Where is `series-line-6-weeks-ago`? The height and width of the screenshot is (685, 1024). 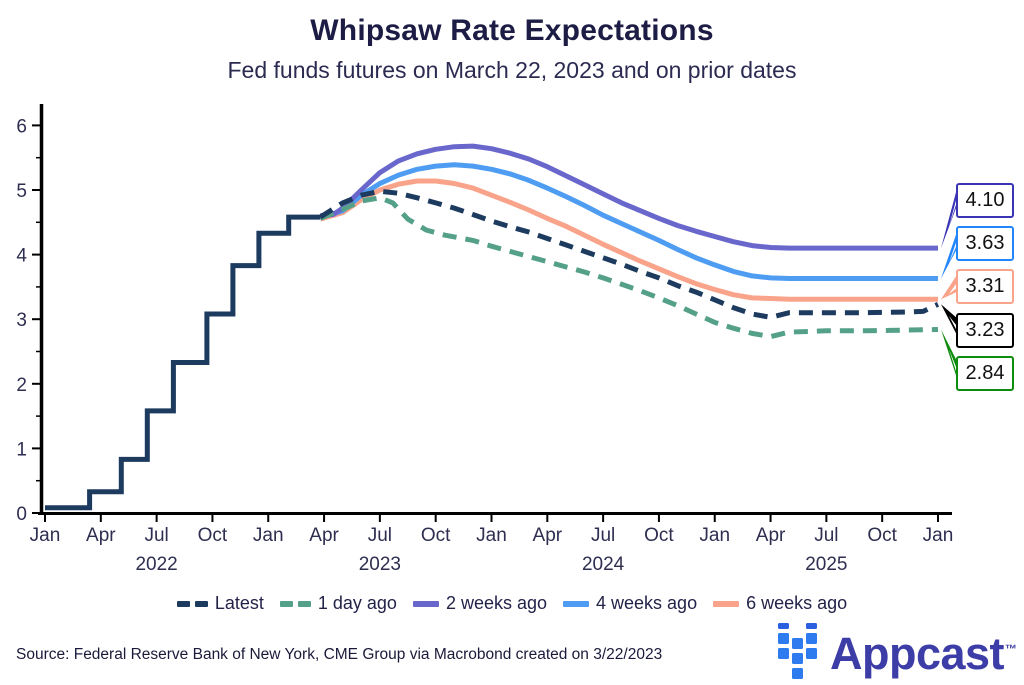
series-line-6-weeks-ago is located at coordinates (628, 240).